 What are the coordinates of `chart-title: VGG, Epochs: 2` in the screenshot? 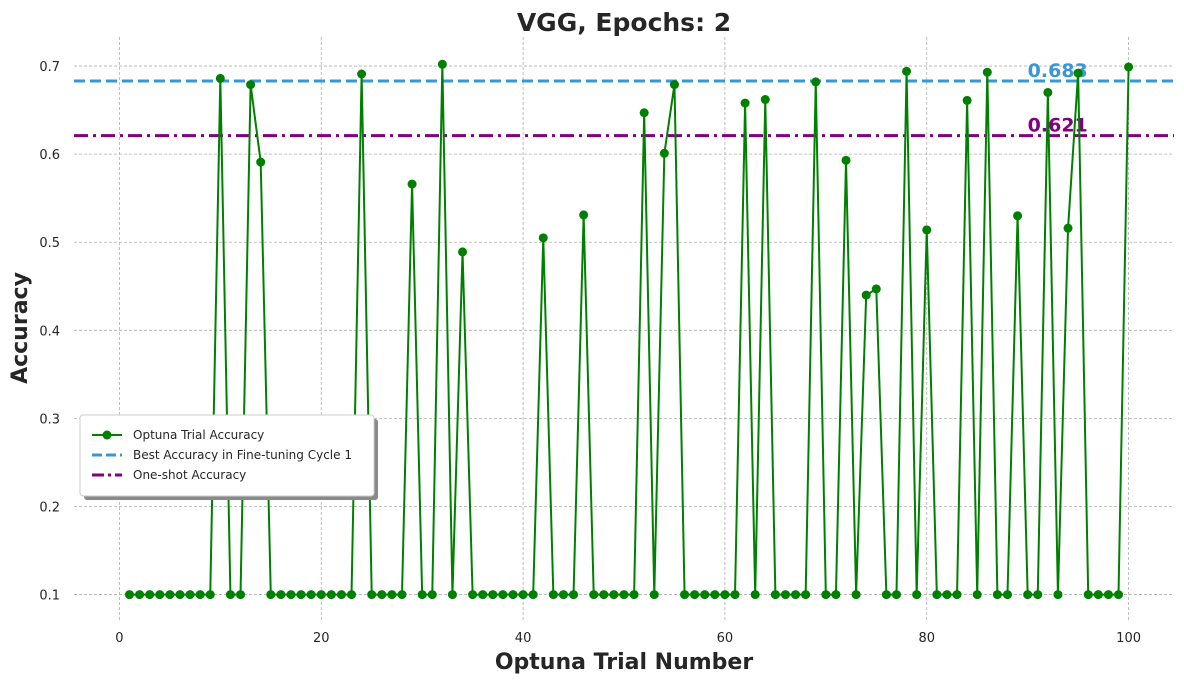 It's located at (624, 22).